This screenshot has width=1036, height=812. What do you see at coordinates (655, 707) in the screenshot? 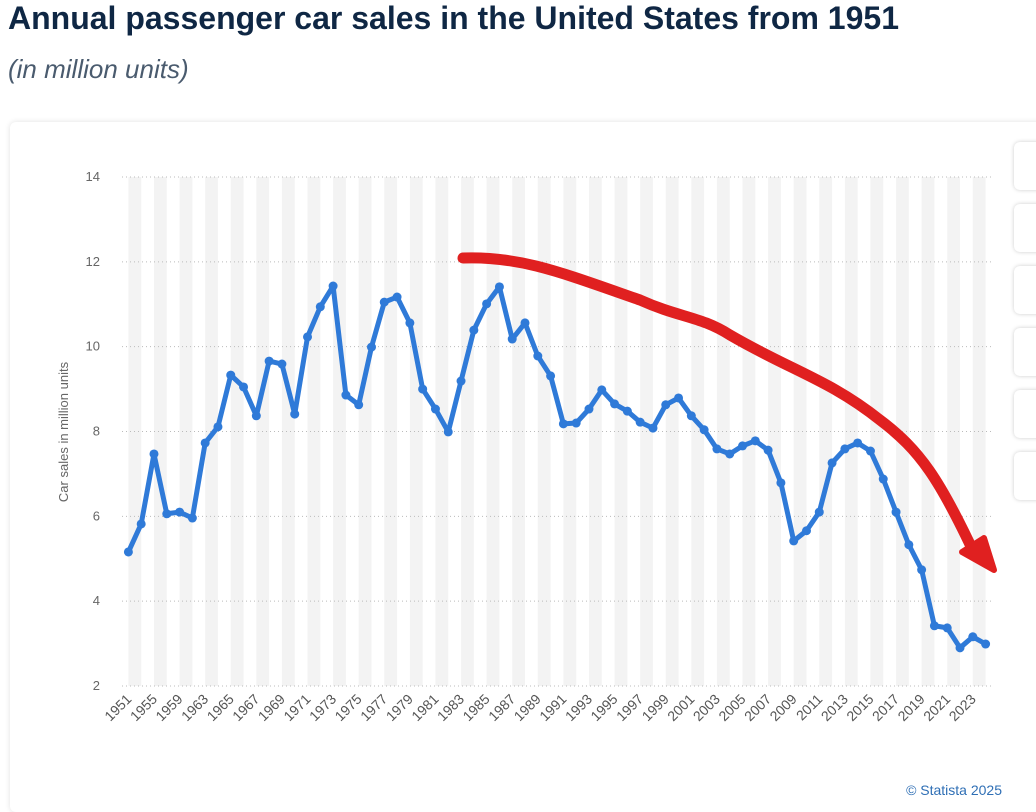
I see `x-tick-label: 1999` at bounding box center [655, 707].